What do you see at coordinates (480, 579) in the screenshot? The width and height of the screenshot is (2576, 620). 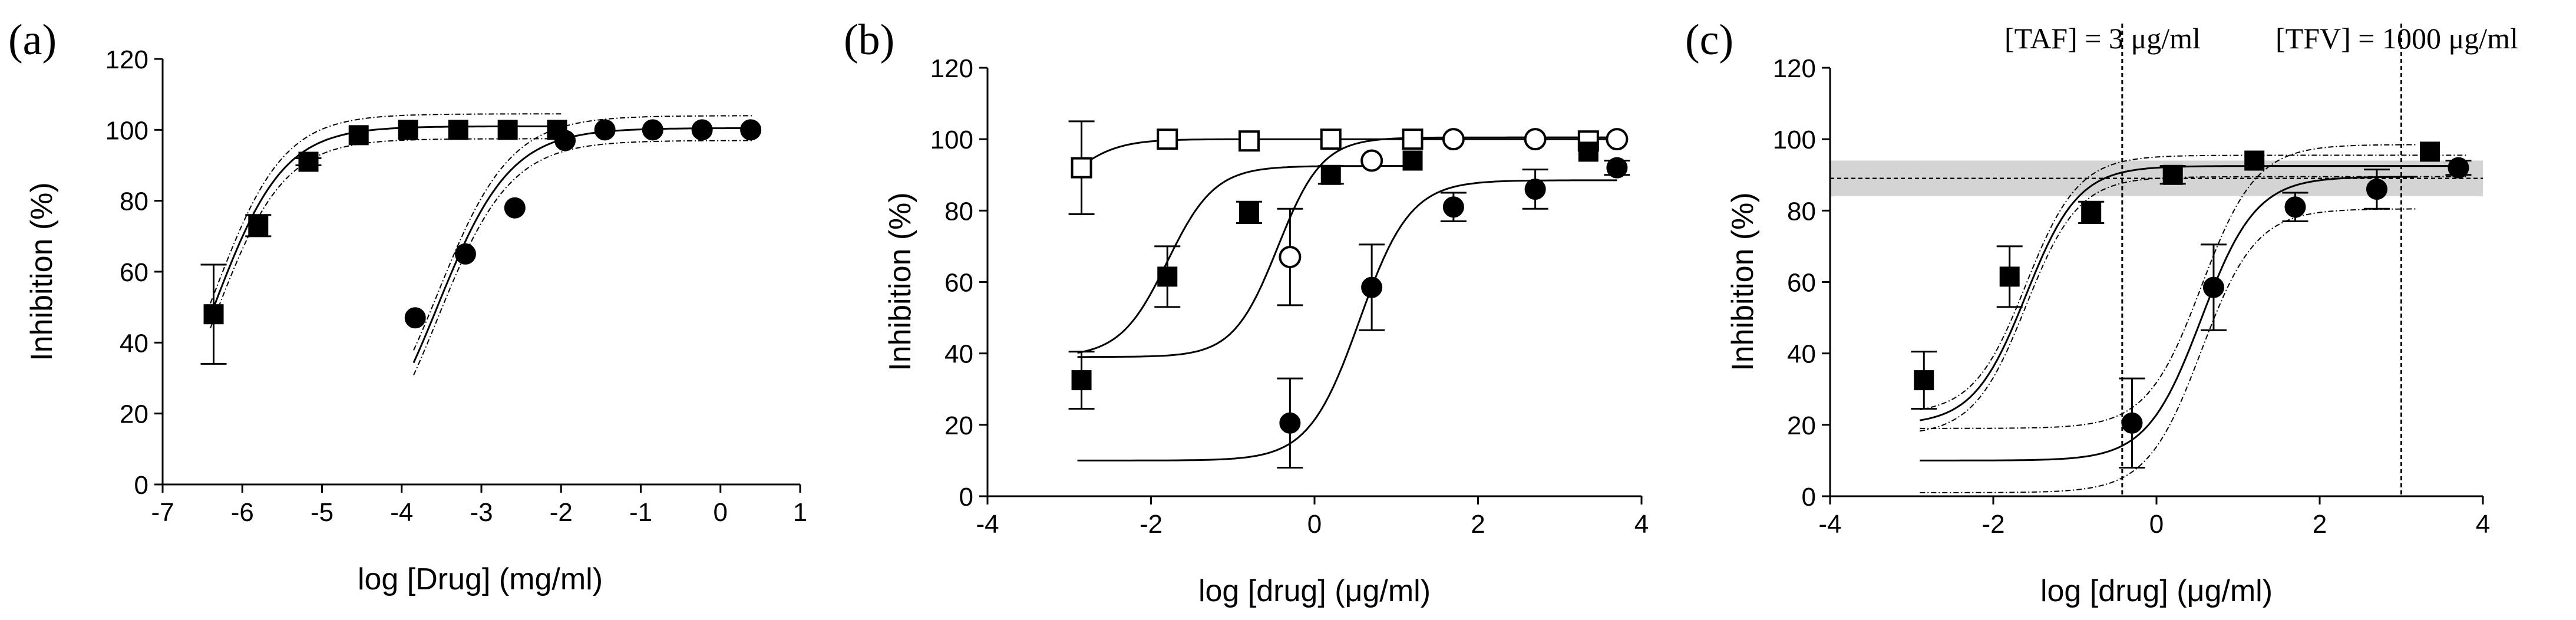 I see `x-axis-label: log [Drug] (mg/ml)` at bounding box center [480, 579].